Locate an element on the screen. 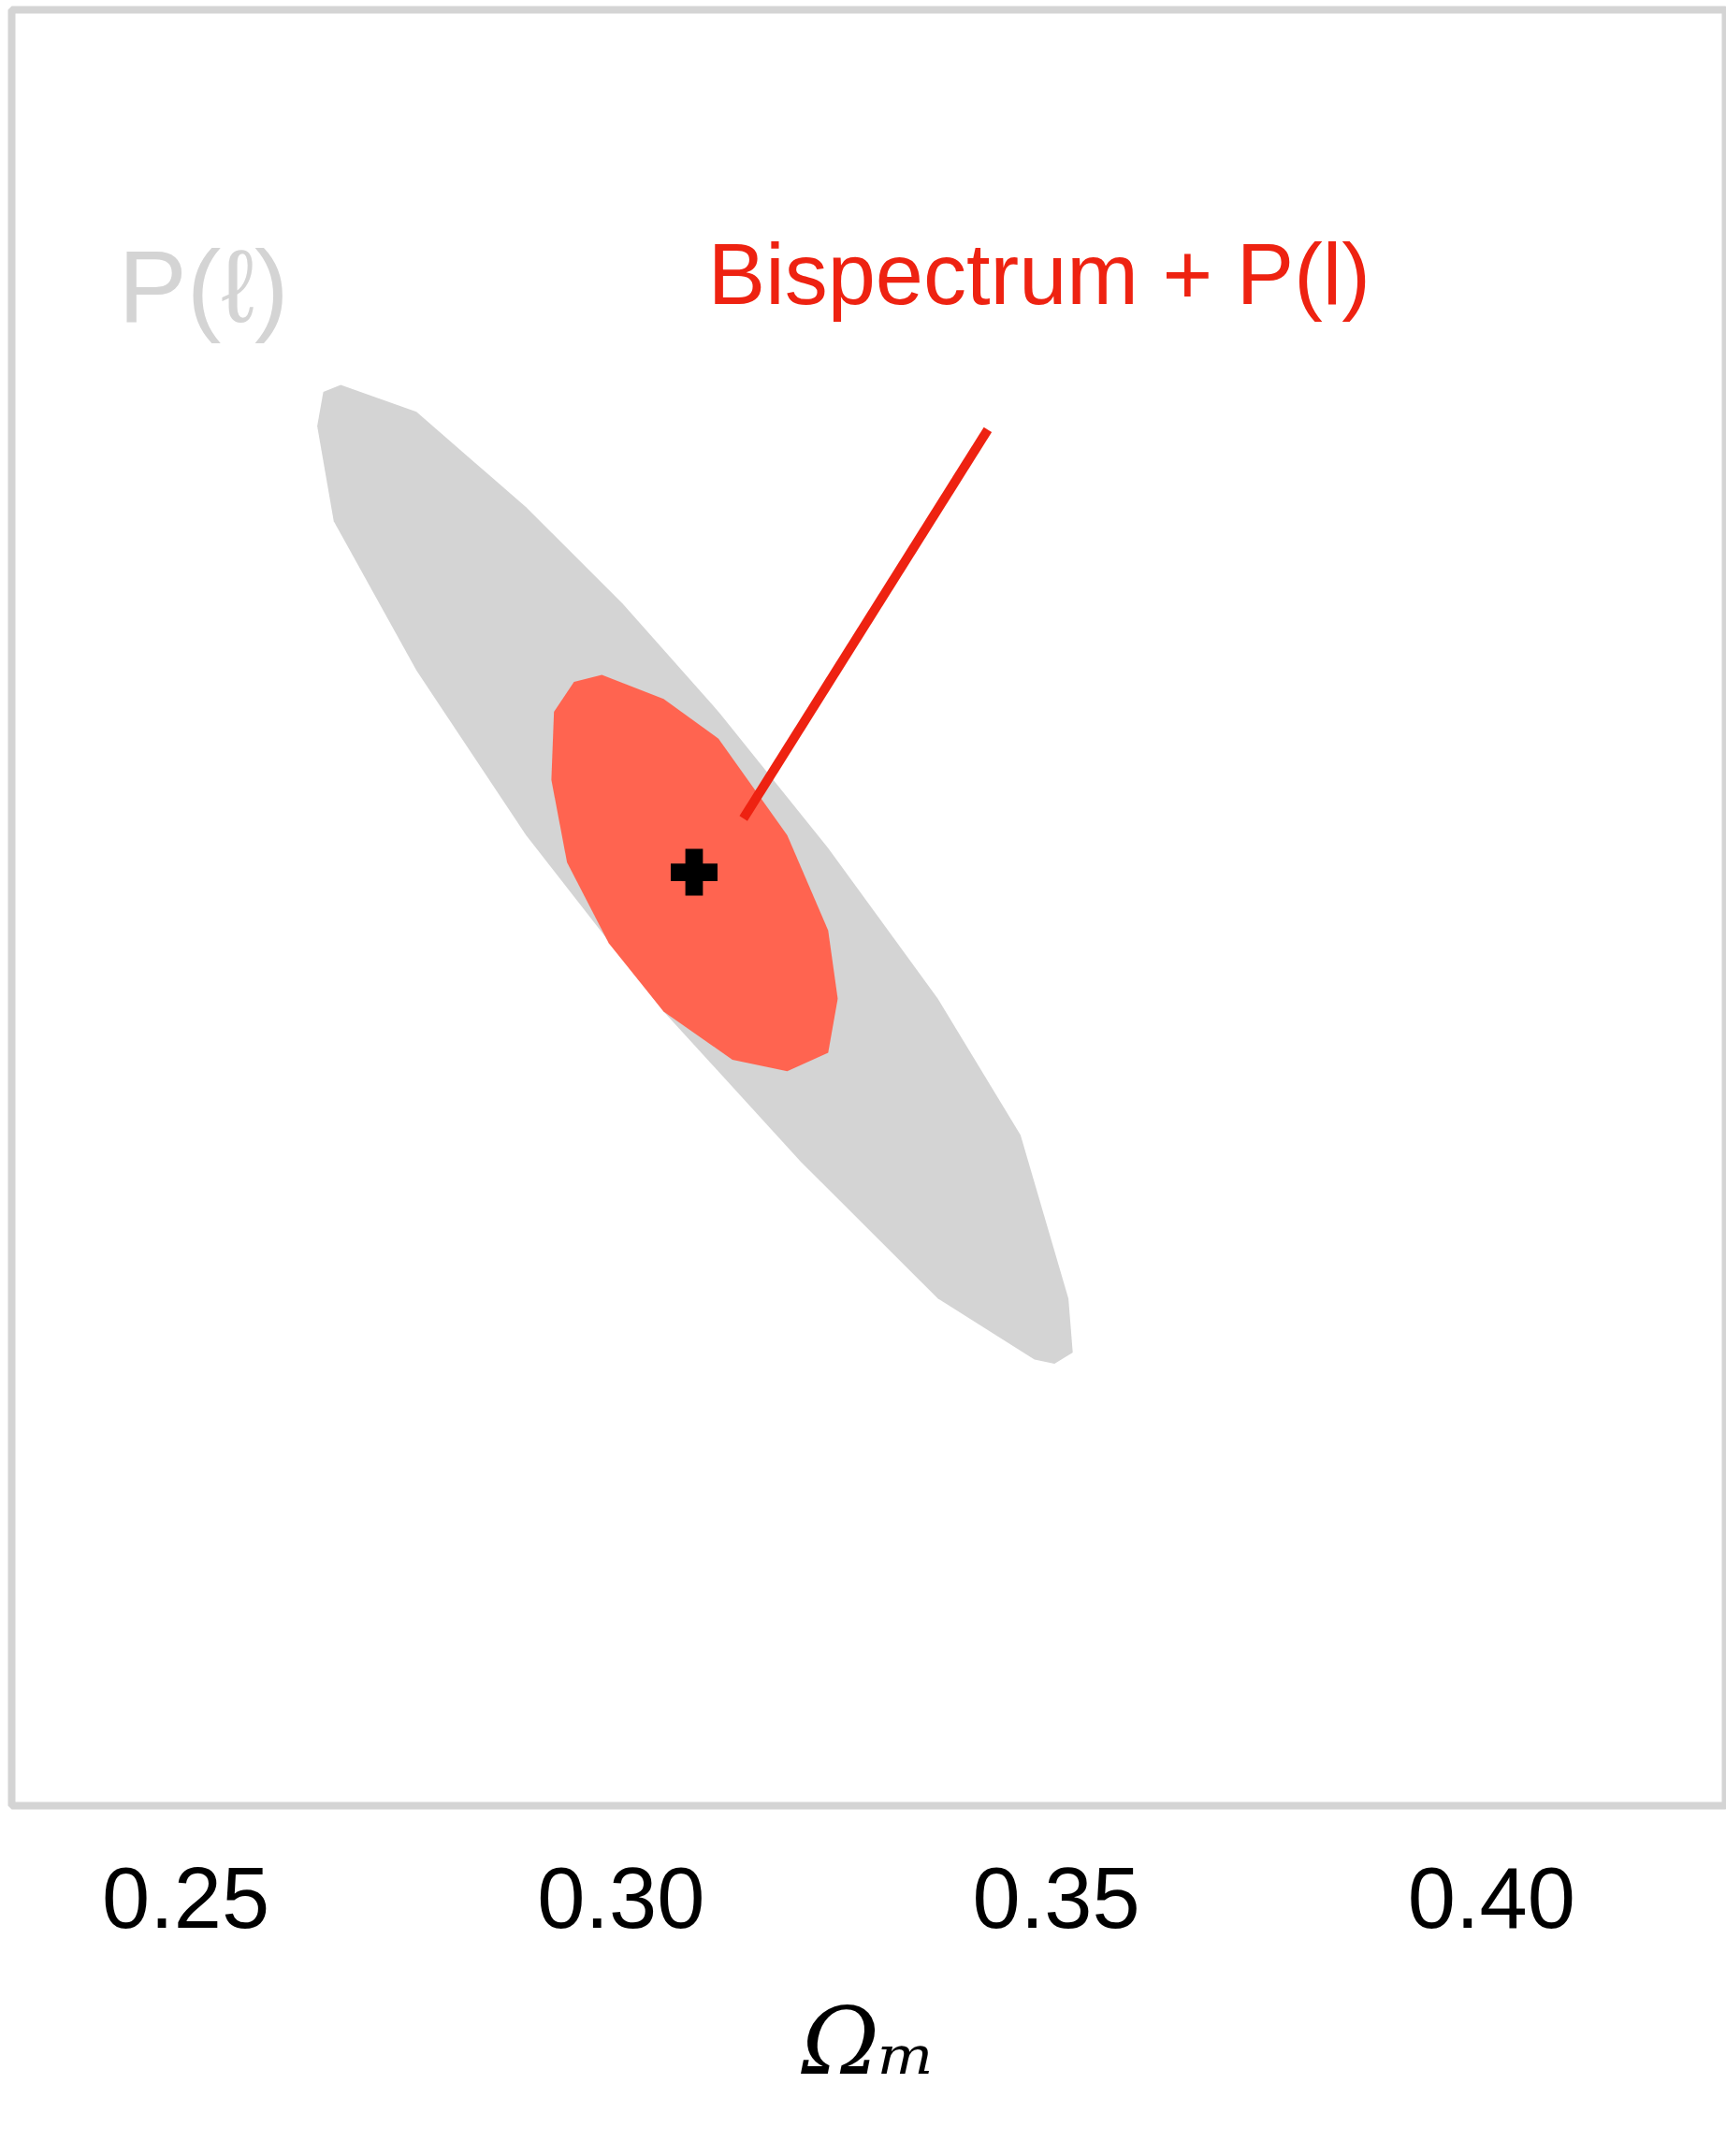 The image size is (1726, 2156). x-tick-label: 0.30 is located at coordinates (621, 1897).